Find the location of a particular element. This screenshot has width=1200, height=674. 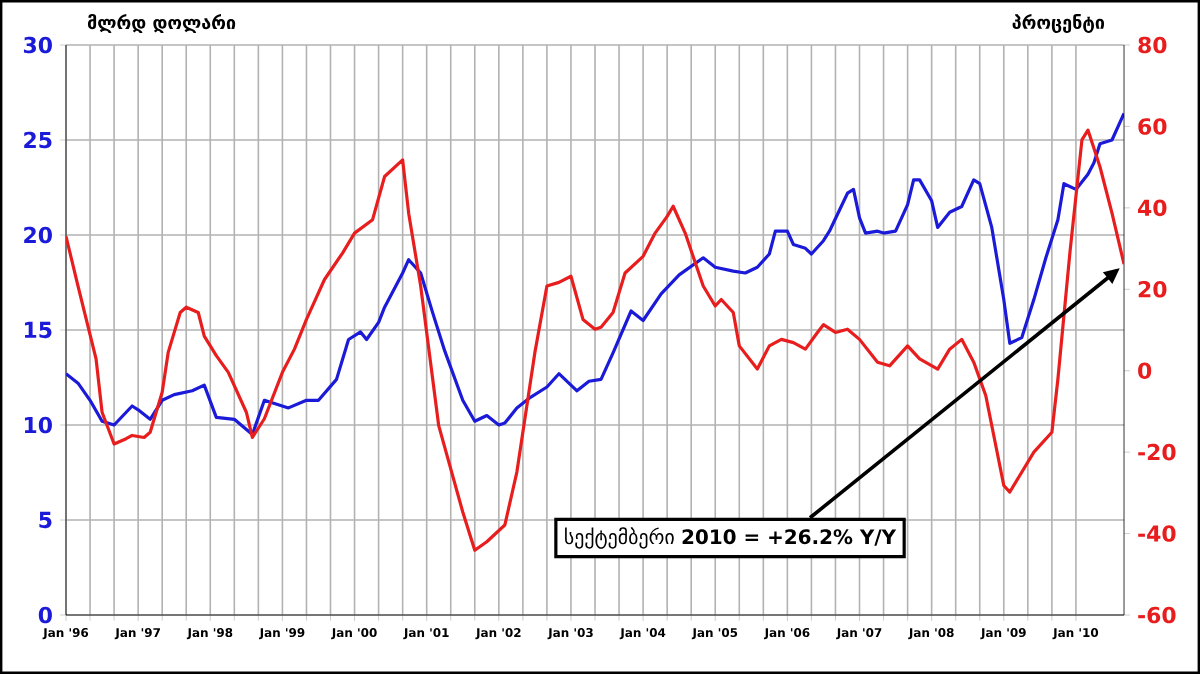

y2-tick-label: -40 is located at coordinates (1157, 533).